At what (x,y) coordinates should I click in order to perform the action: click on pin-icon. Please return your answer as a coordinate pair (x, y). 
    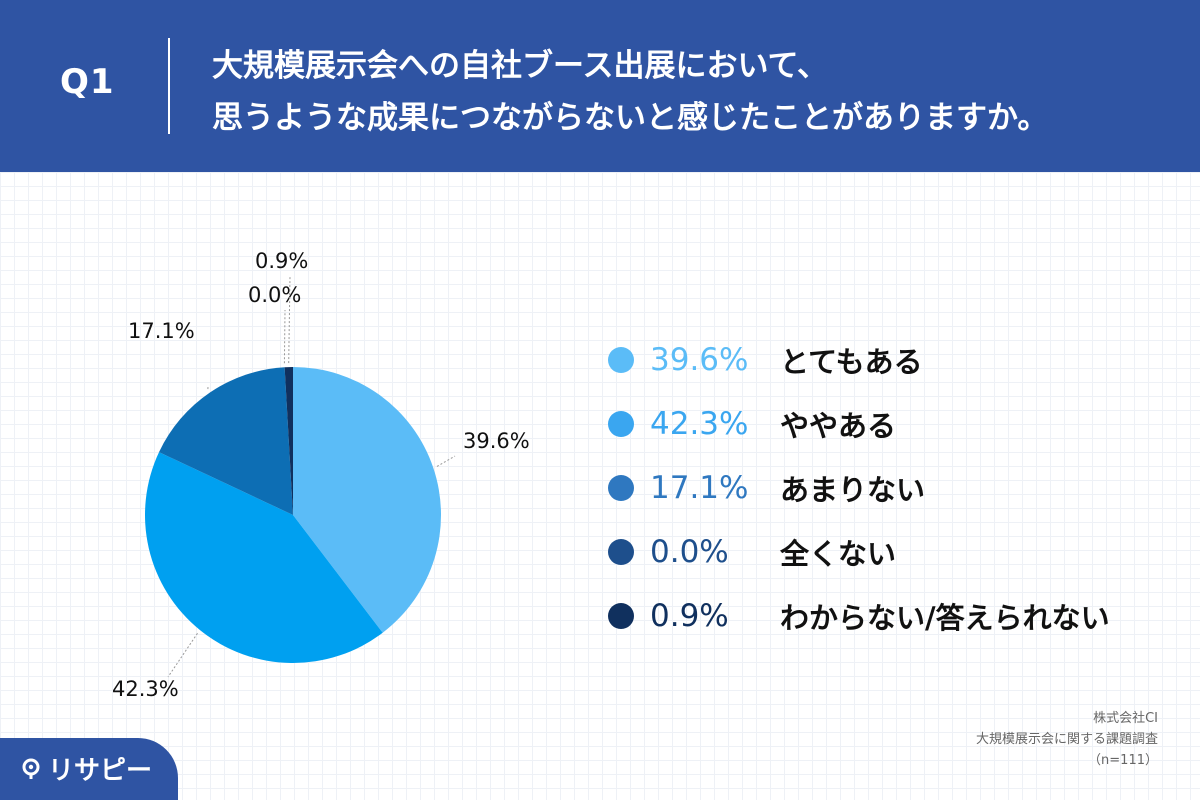
    Looking at the image, I should click on (31, 768).